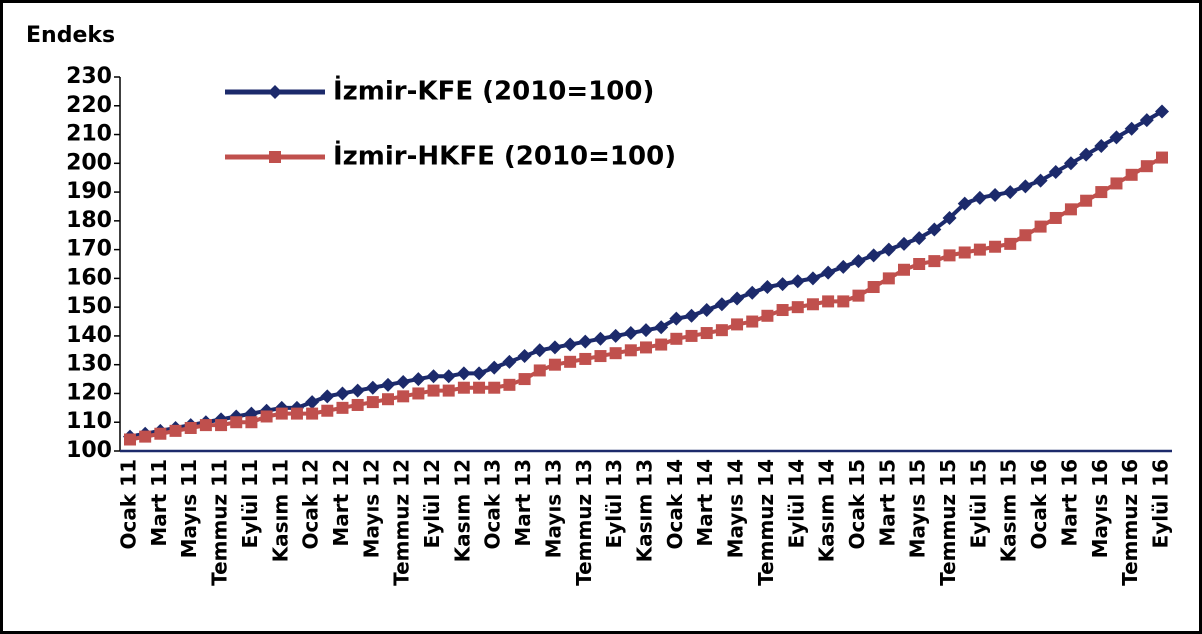  I want to click on x-tick-label: Temmuz 13, so click(584, 522).